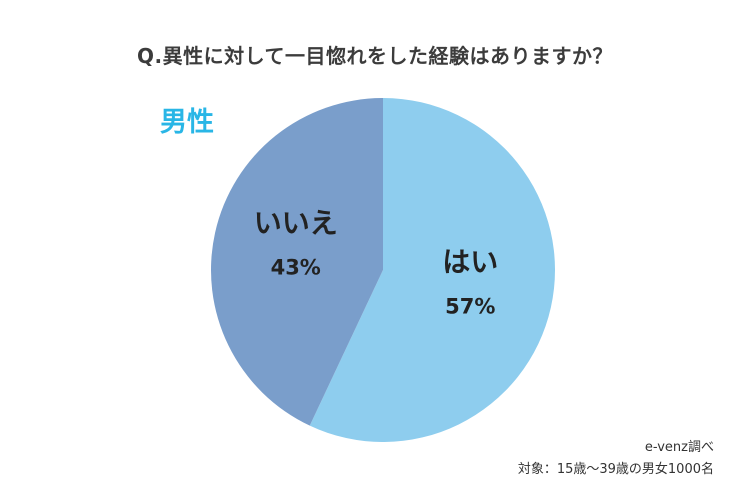 The image size is (750, 500). What do you see at coordinates (470, 307) in the screenshot?
I see `slice-value-label: 57%` at bounding box center [470, 307].